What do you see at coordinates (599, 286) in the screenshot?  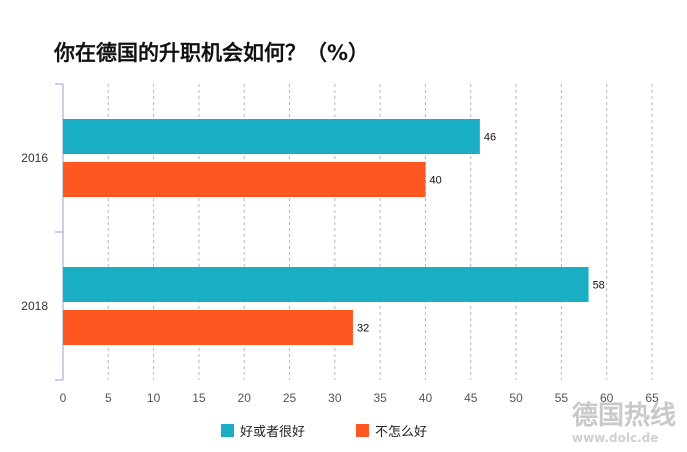 I see `data-label: 58` at bounding box center [599, 286].